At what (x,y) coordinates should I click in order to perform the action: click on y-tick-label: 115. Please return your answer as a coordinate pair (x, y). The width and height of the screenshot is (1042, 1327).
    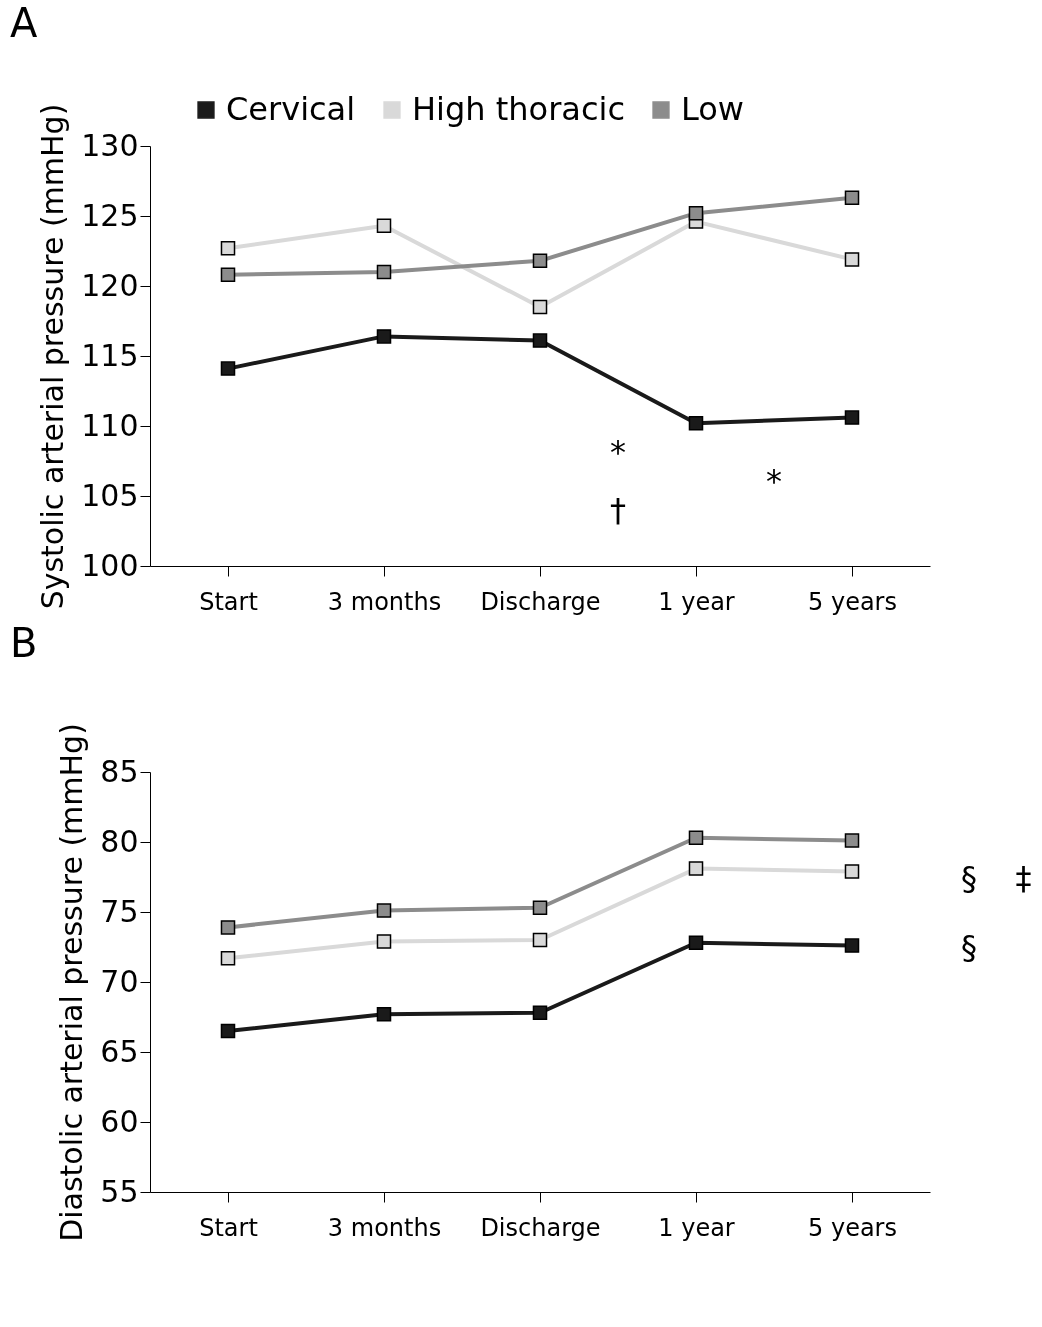
    Looking at the image, I should click on (110, 355).